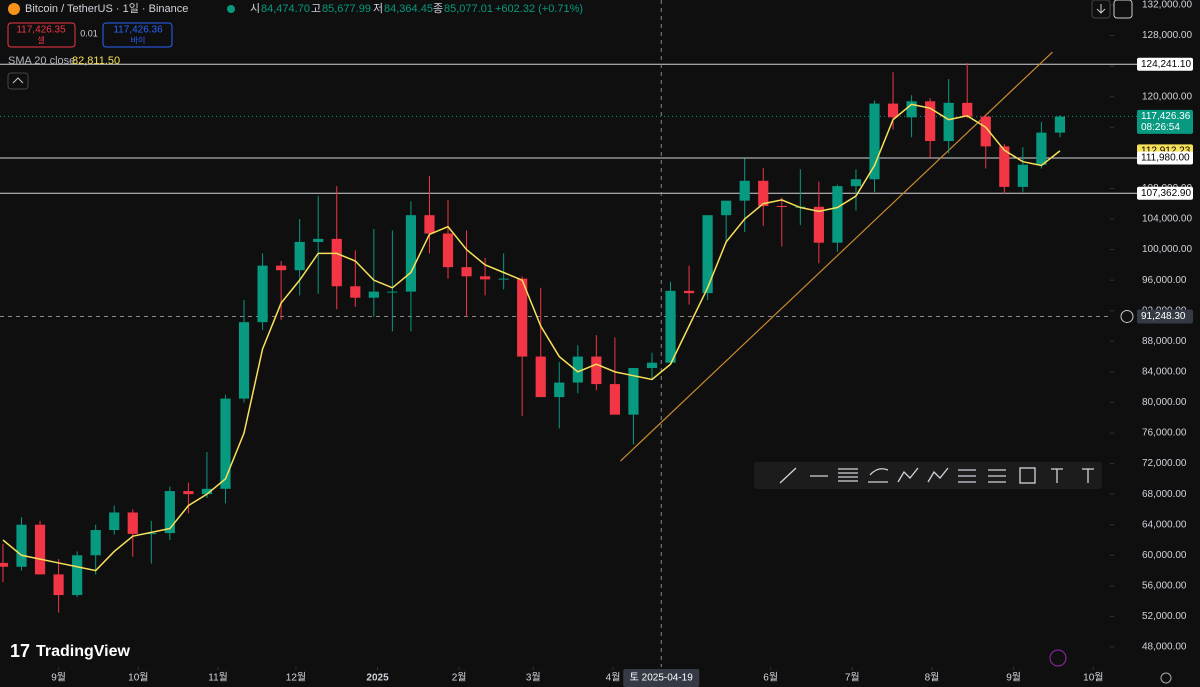 This screenshot has width=1200, height=687. What do you see at coordinates (459, 678) in the screenshot?
I see `x-tick-label: 2월` at bounding box center [459, 678].